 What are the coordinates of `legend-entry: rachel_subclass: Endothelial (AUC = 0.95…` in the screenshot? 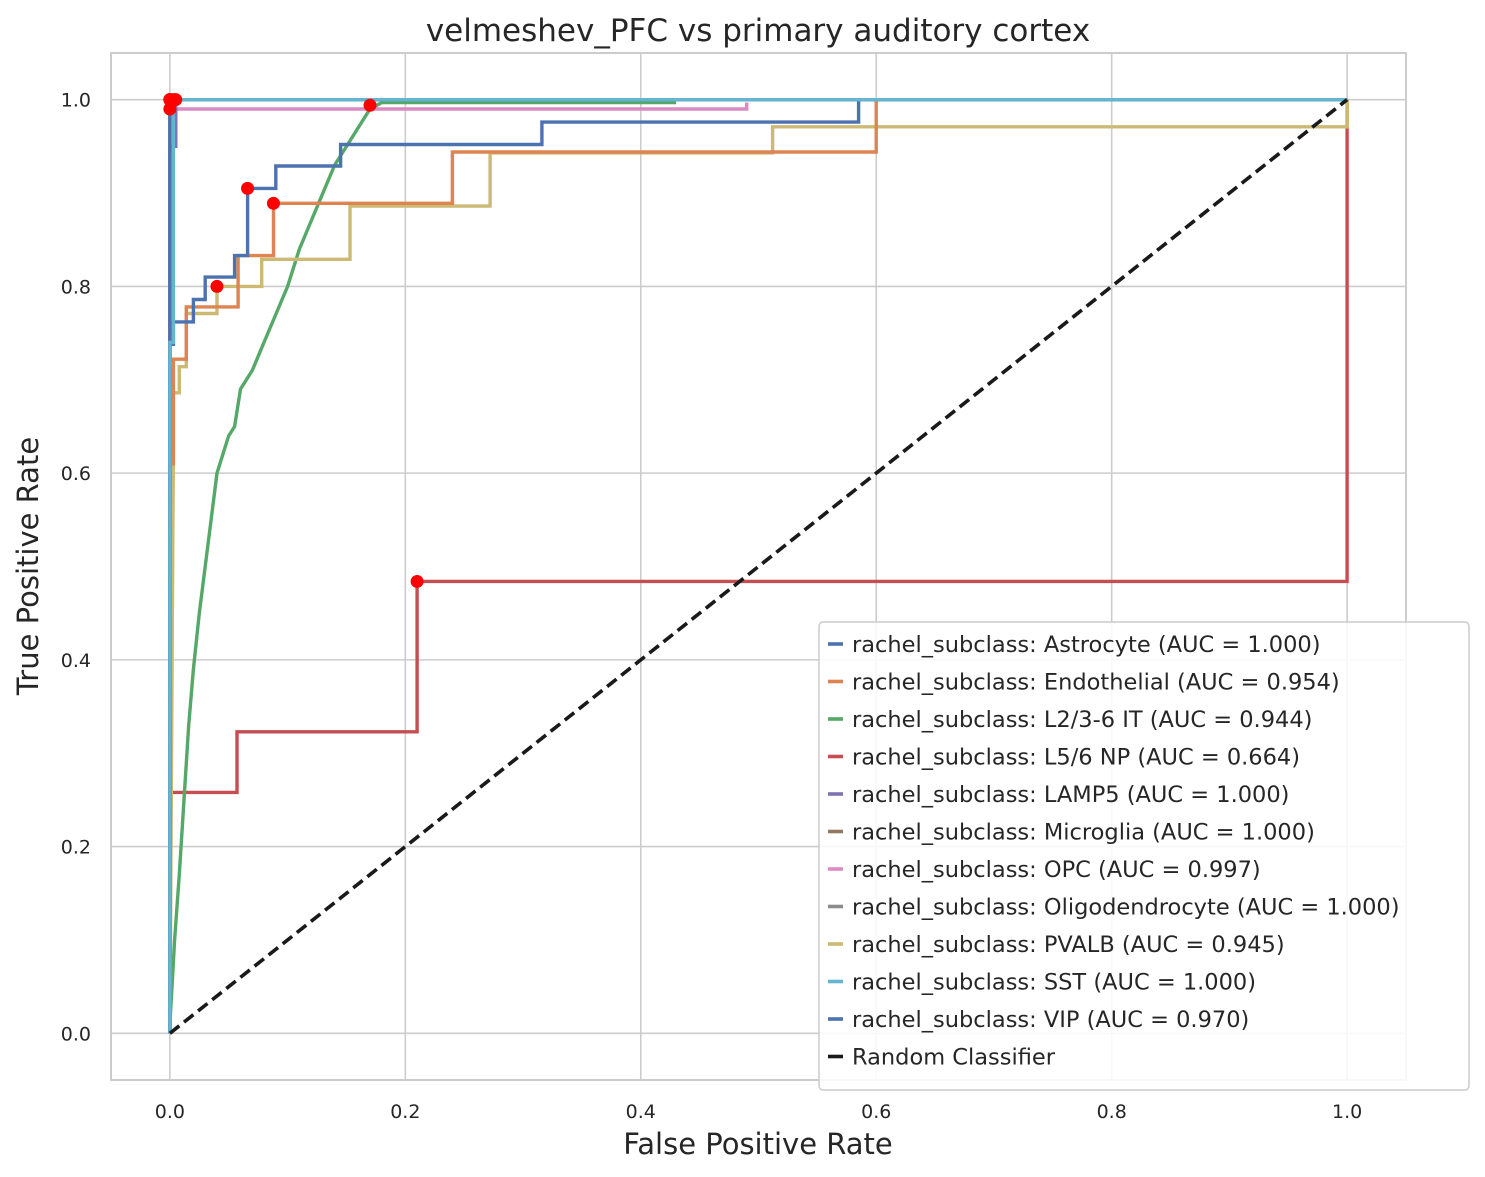 It's located at (1096, 683).